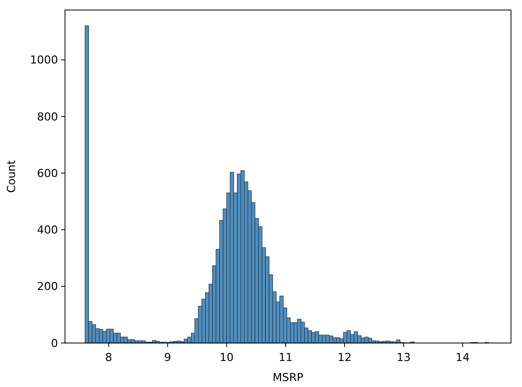 The image size is (522, 387). Describe the element at coordinates (44, 60) in the screenshot. I see `y-tick-label: 1000` at that location.